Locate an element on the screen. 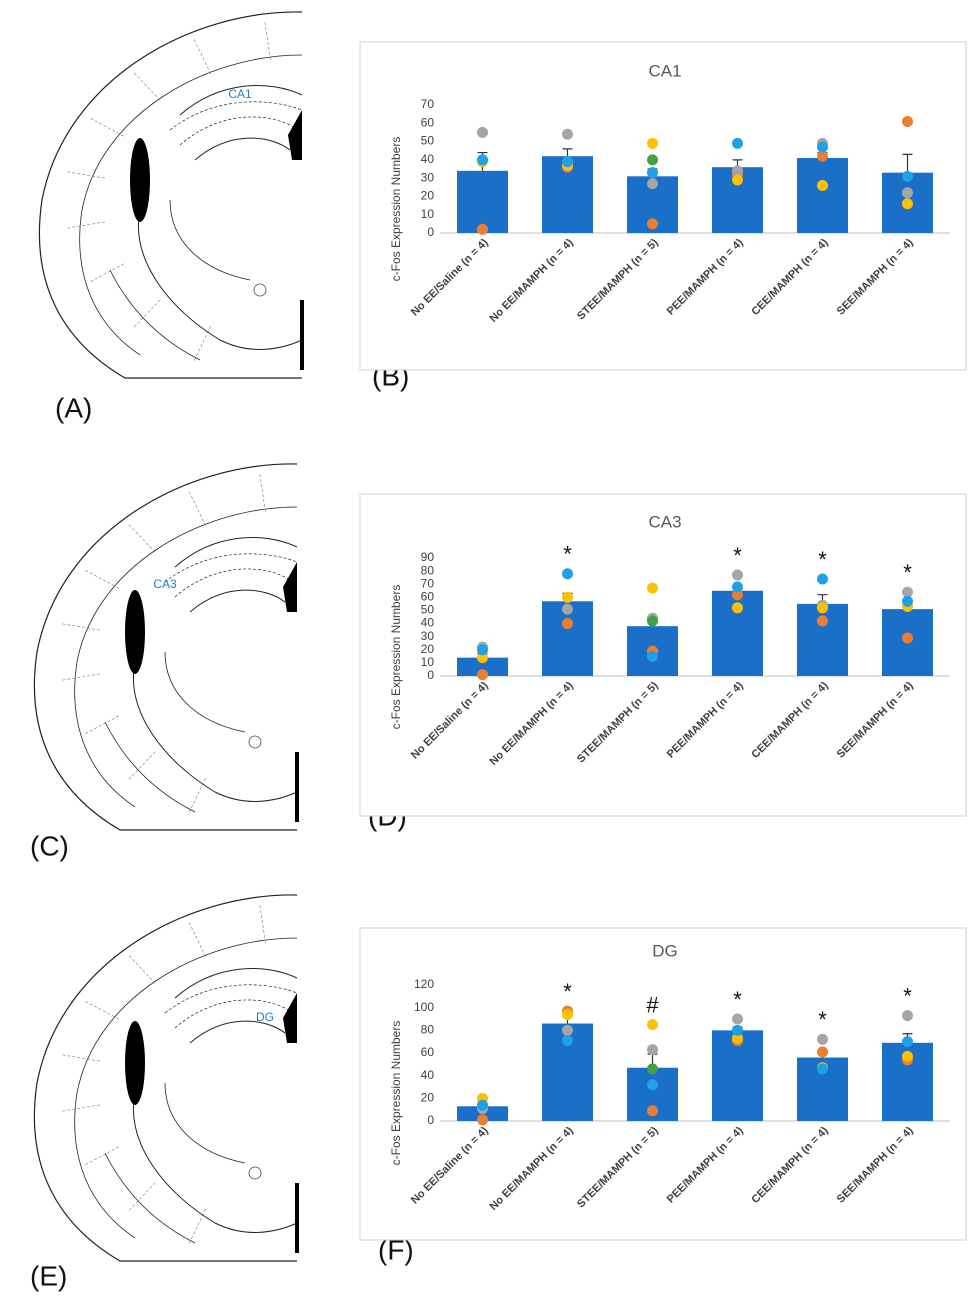  error-bar is located at coordinates (907, 163).